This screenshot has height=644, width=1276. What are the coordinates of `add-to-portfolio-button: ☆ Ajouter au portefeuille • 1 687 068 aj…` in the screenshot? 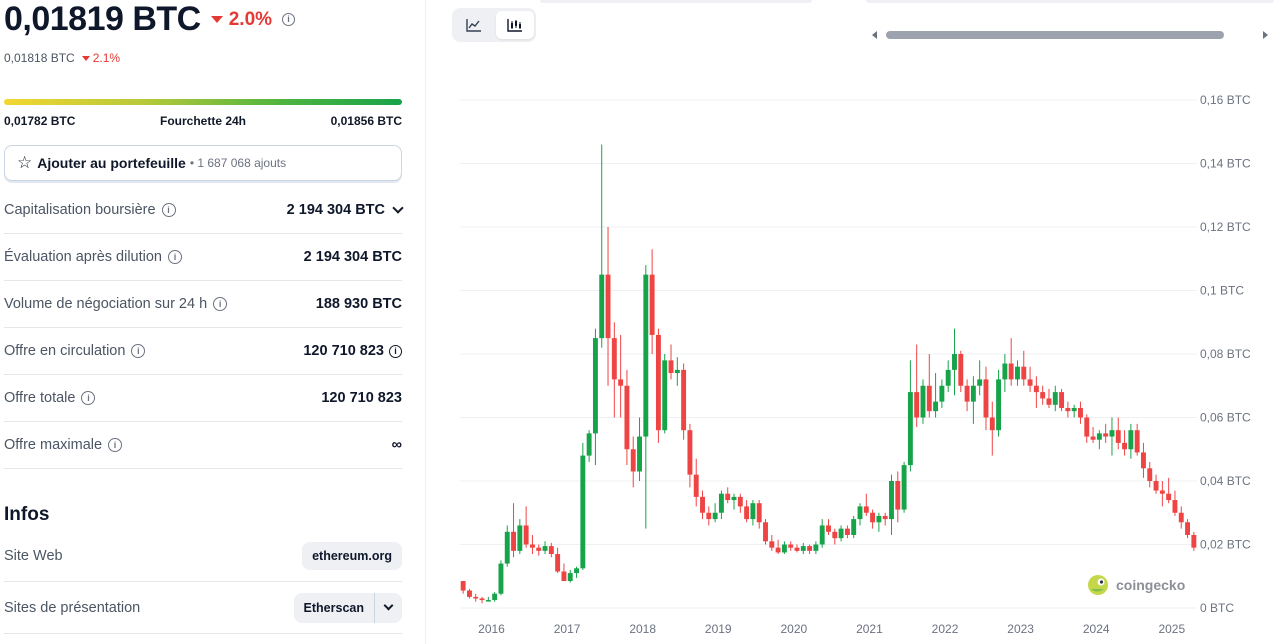 It's located at (203, 163).